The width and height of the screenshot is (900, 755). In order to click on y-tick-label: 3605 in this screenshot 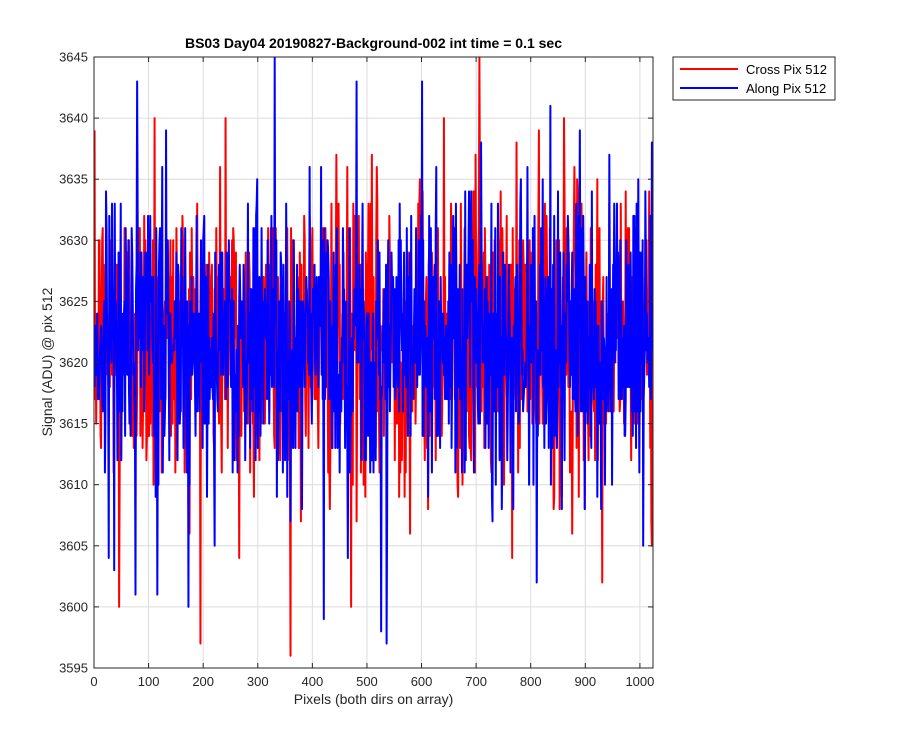, I will do `click(73, 545)`.